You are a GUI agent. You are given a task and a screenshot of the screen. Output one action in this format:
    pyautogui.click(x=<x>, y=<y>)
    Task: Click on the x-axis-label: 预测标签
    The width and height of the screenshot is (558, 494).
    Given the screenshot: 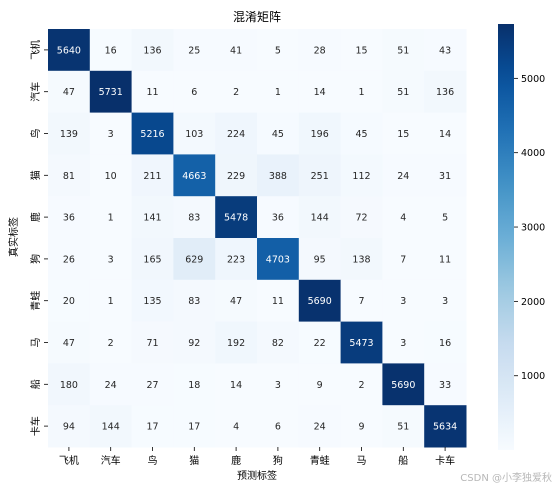 What is the action you would take?
    pyautogui.click(x=257, y=475)
    